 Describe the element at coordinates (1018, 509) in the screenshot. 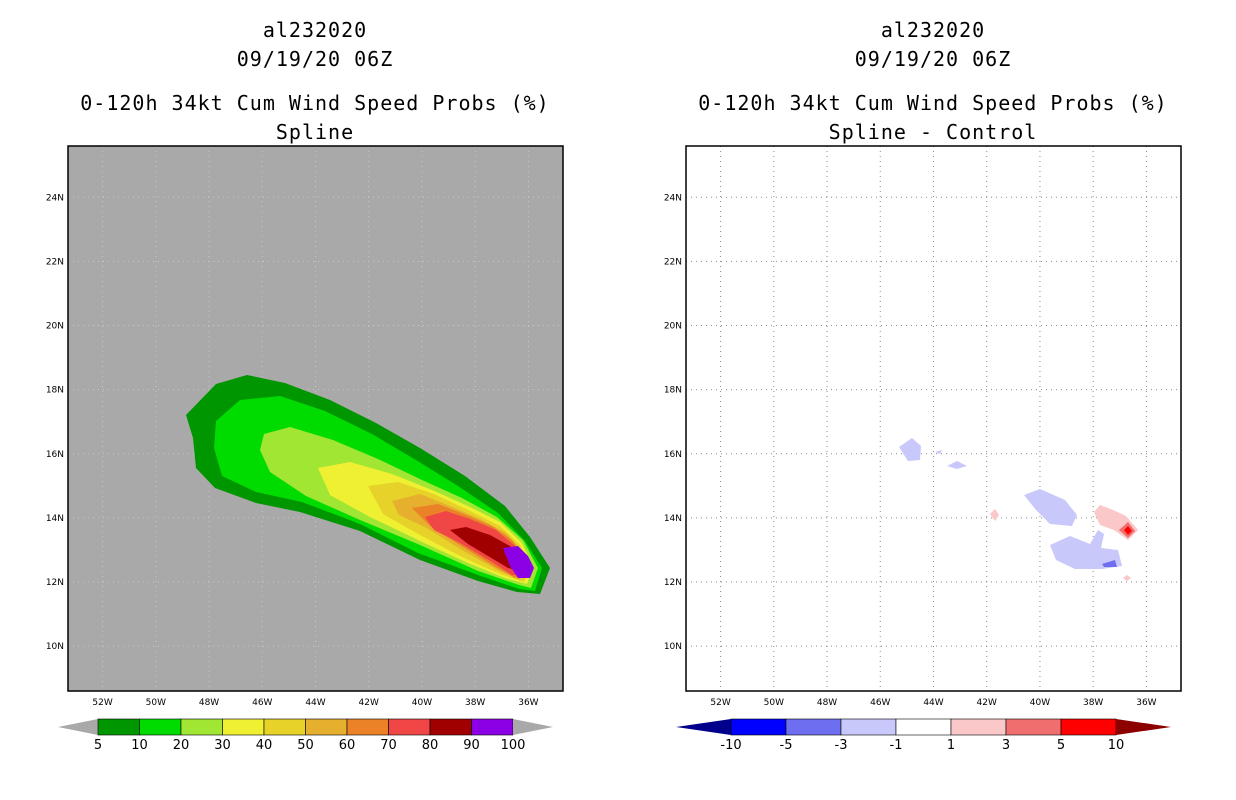

I see `right-difference-features` at that location.